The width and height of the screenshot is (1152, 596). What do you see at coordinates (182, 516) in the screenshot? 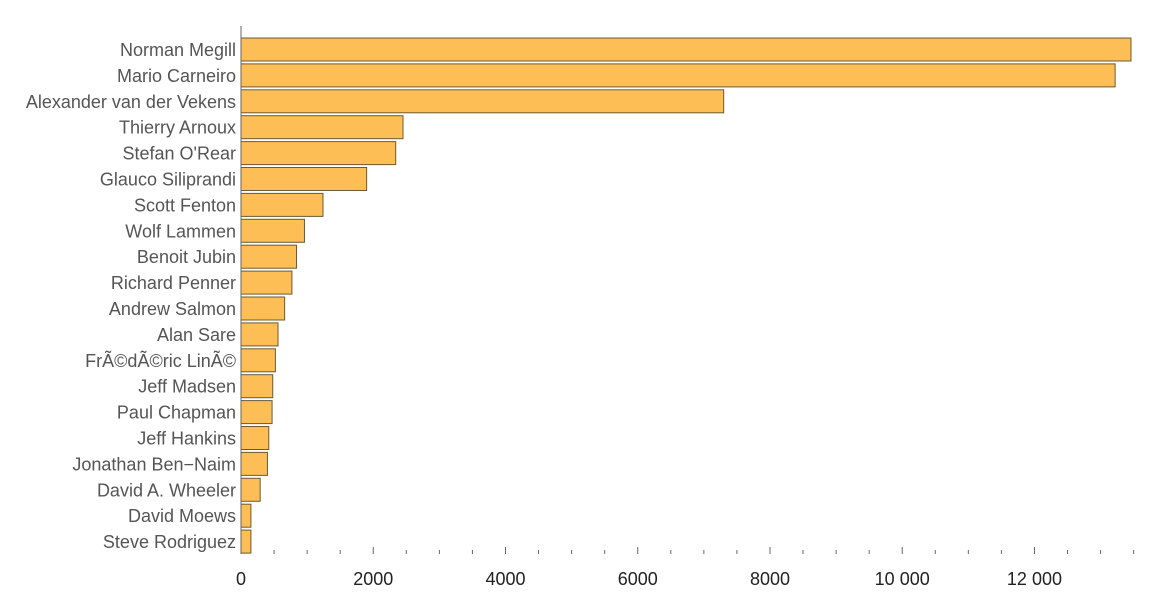
I see `category-label-18: David Moews` at bounding box center [182, 516].